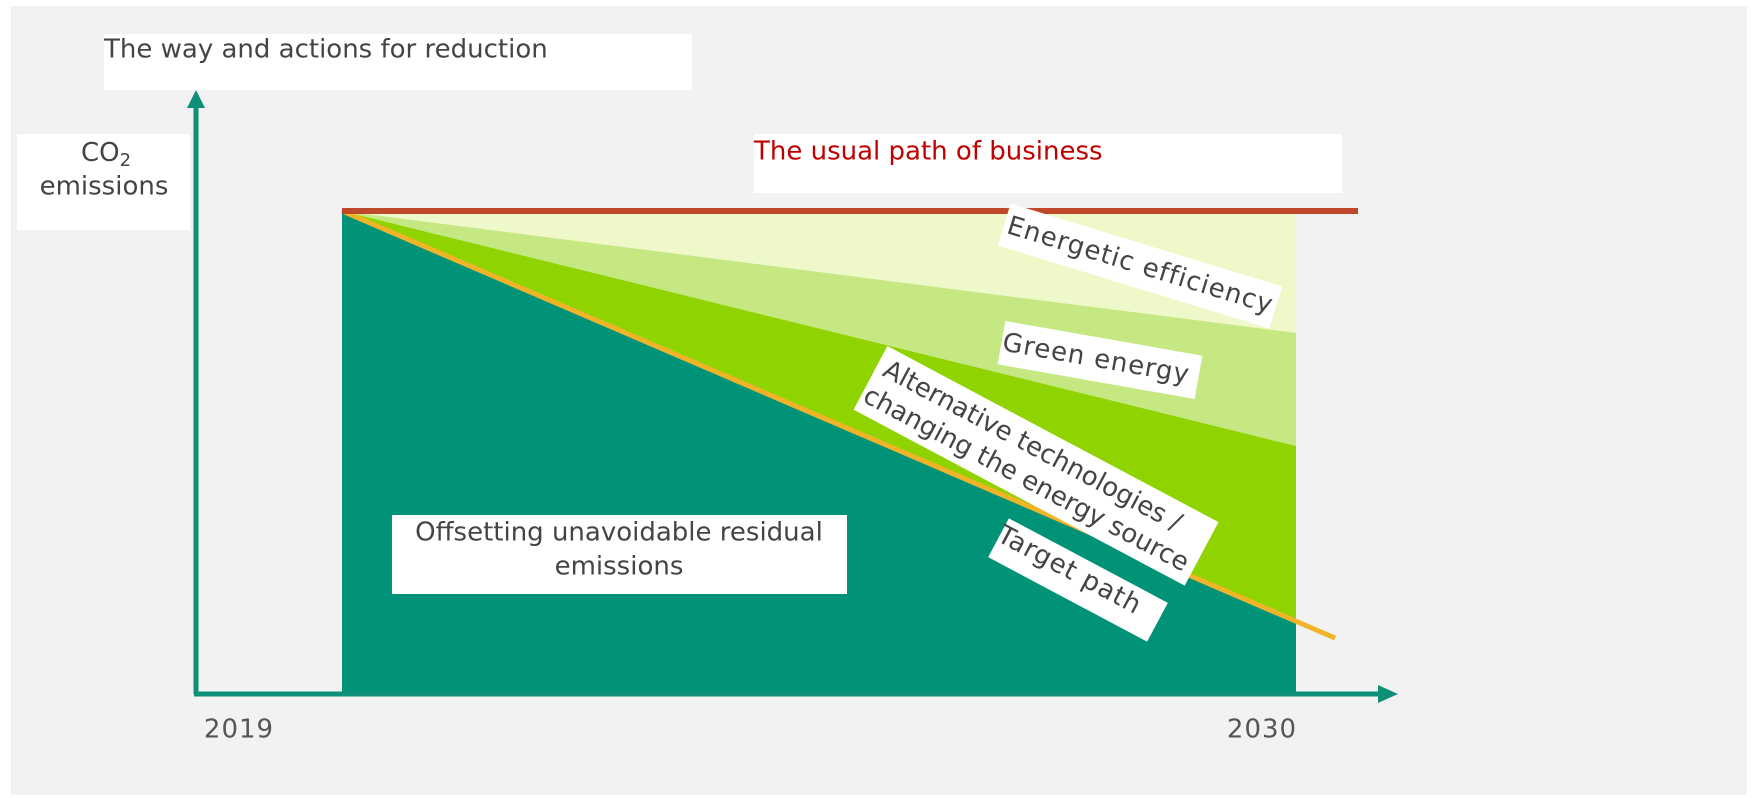  I want to click on green-box, so click(1100, 360).